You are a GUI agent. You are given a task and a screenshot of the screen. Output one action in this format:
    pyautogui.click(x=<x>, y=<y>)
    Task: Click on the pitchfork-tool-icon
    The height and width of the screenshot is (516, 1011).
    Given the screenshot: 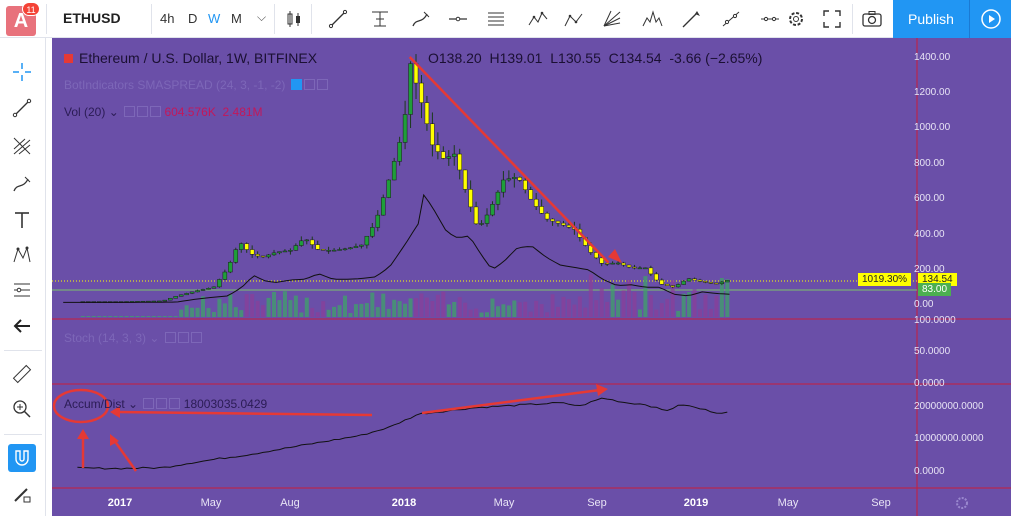 What is the action you would take?
    pyautogui.click(x=22, y=146)
    